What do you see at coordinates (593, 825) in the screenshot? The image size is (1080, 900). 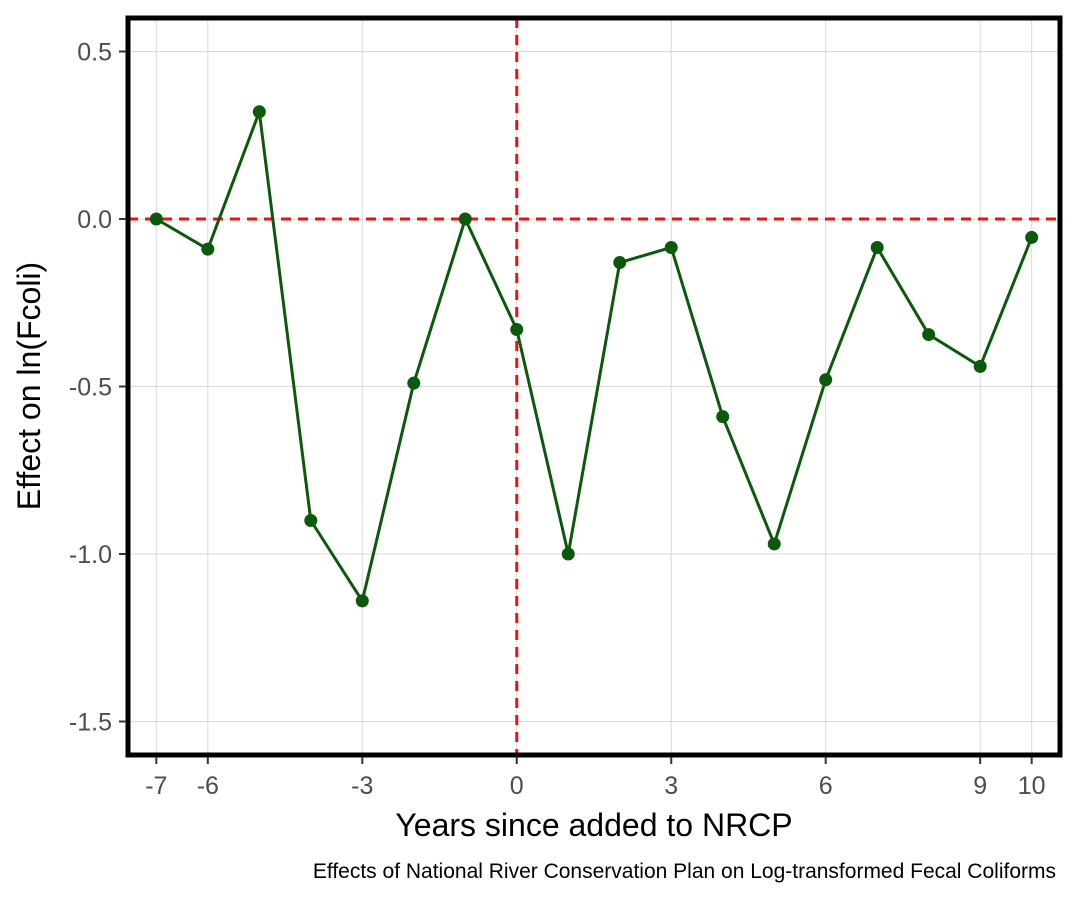 I see `x-axis-title: Years since added to NRCP` at bounding box center [593, 825].